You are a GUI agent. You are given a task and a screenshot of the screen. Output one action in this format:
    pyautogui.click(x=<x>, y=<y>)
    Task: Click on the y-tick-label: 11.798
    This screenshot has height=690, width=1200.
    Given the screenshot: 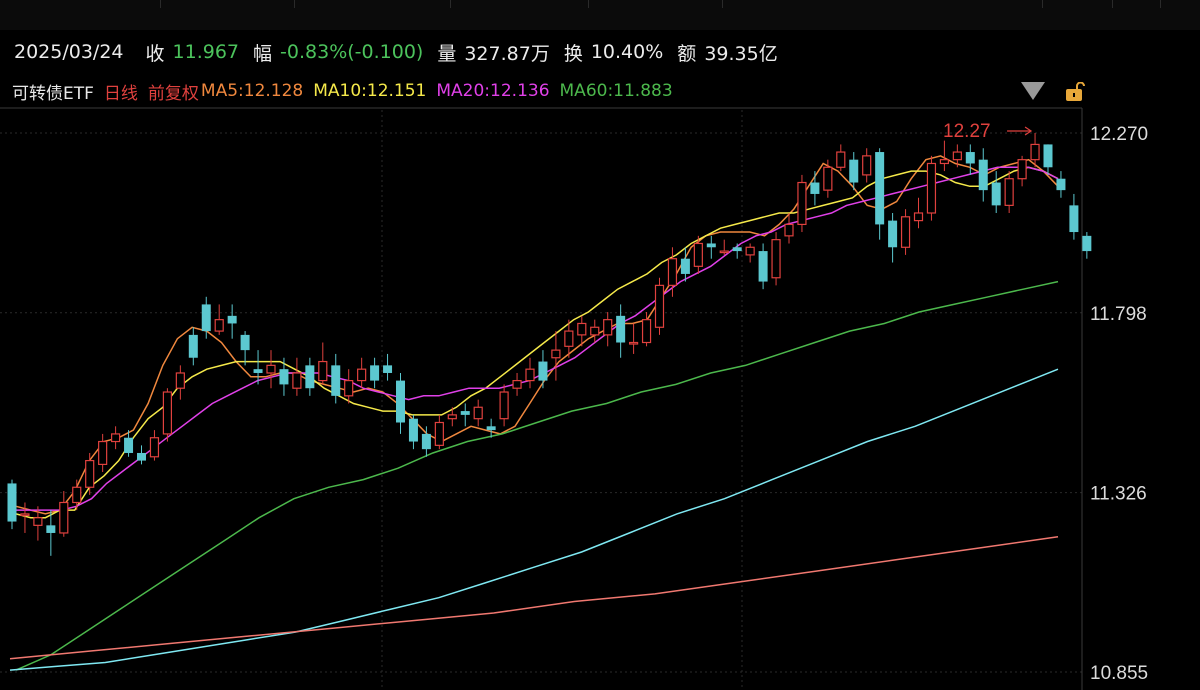 What is the action you would take?
    pyautogui.click(x=1118, y=314)
    